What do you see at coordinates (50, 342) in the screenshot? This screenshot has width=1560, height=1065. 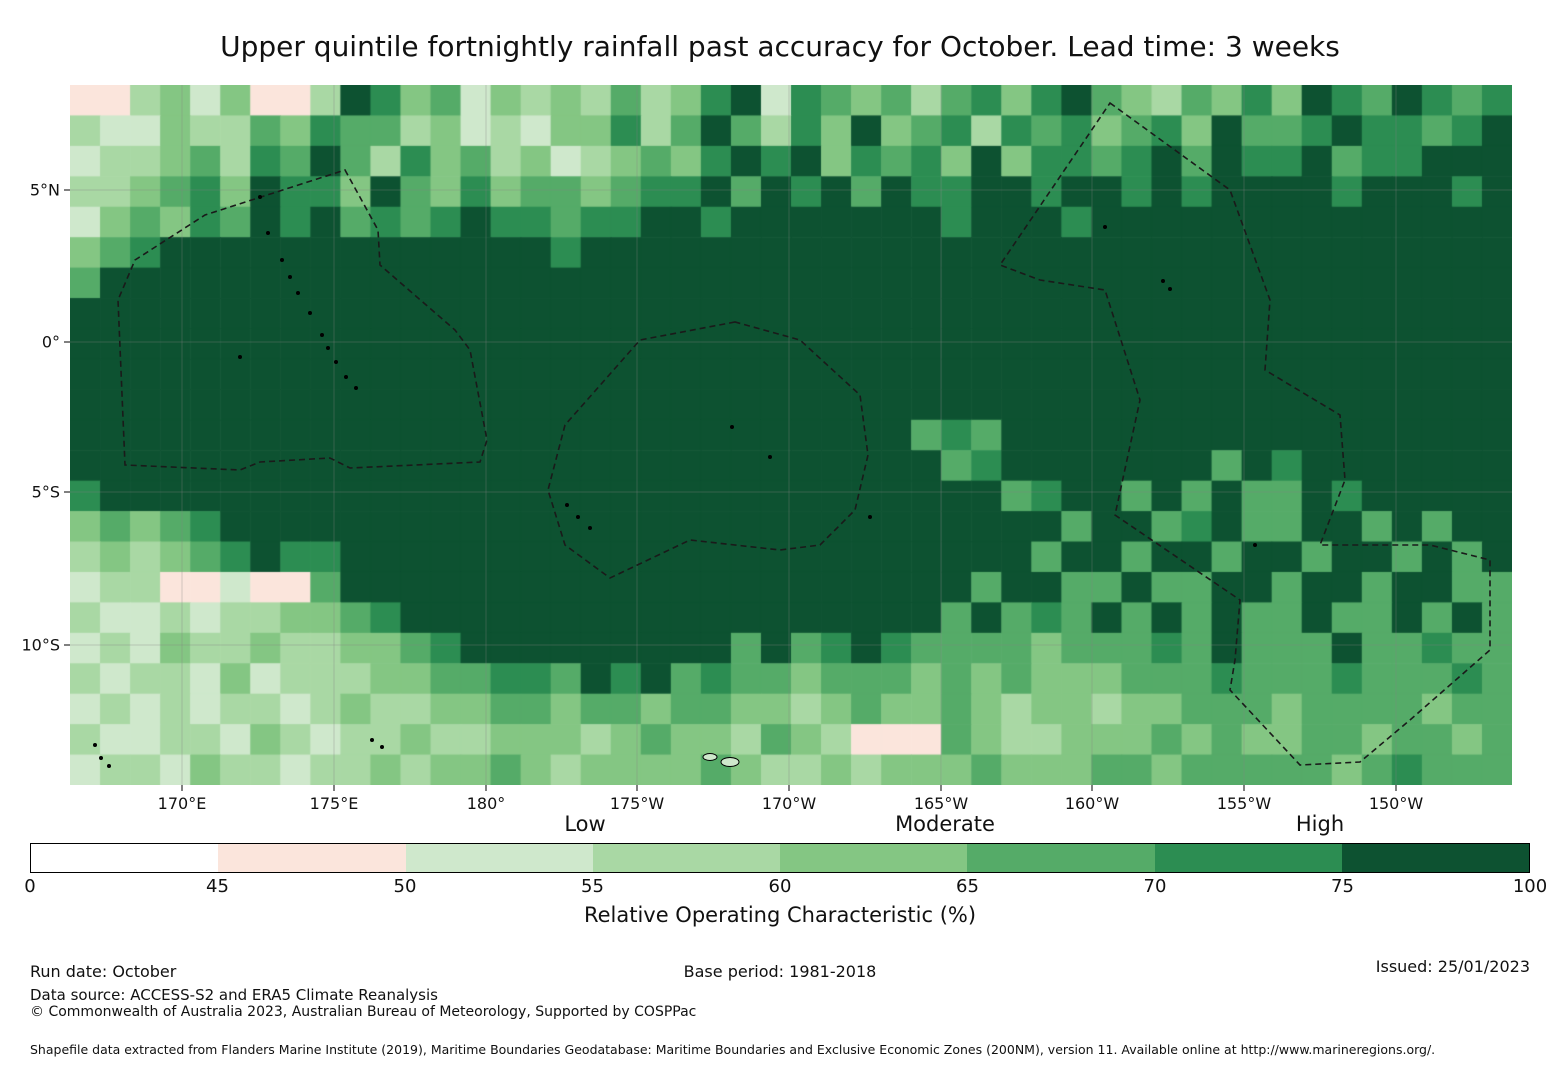 I see `y-tick-label: 0°` at bounding box center [50, 342].